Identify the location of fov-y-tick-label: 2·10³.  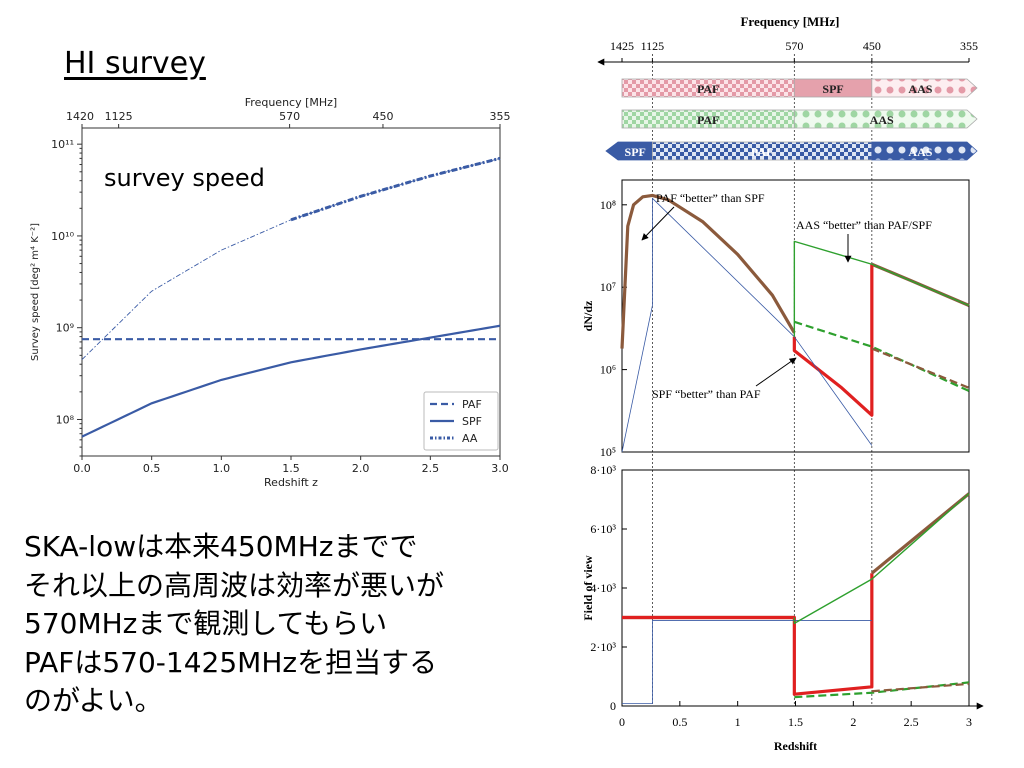
(603, 647).